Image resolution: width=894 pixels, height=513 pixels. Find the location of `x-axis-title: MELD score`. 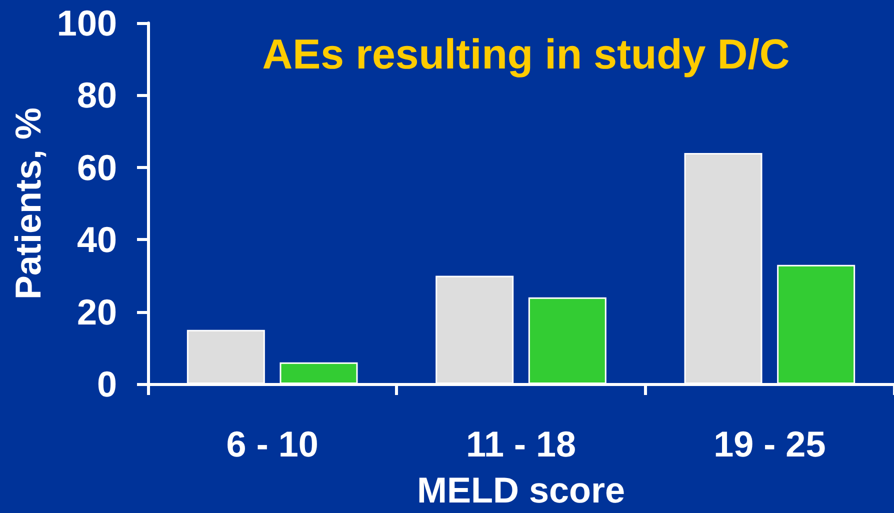

x-axis-title: MELD score is located at coordinates (521, 490).